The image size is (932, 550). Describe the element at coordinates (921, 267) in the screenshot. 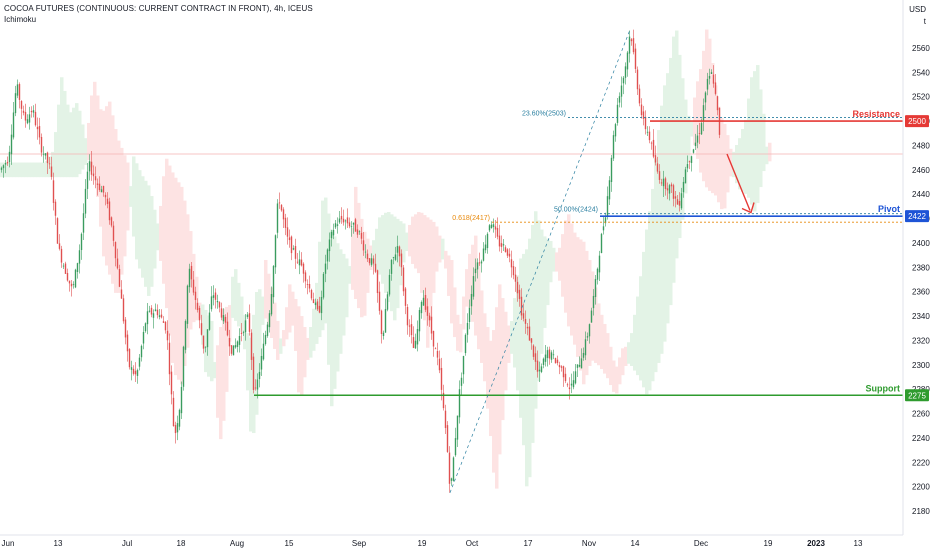

I see `y-tick-label: 2380` at that location.